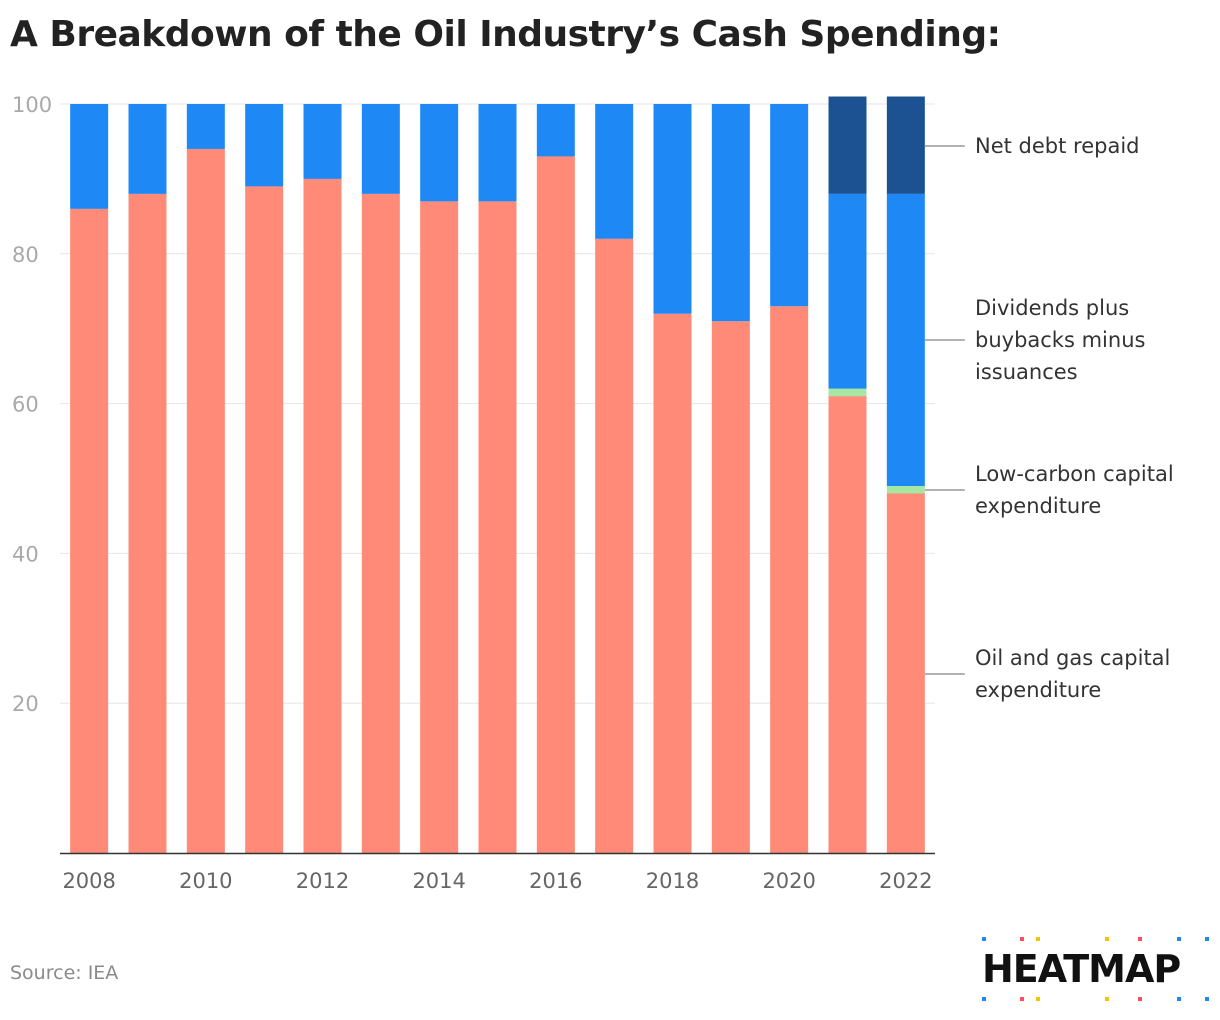  Describe the element at coordinates (88, 881) in the screenshot. I see `x-tick-label: 2008` at that location.